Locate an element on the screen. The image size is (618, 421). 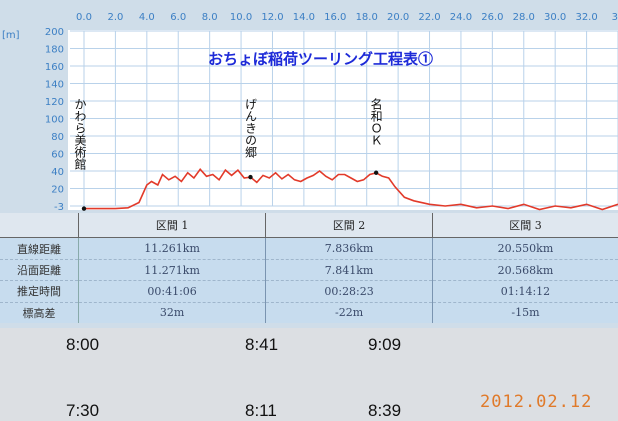
x-tick-label: 22.0 is located at coordinates (429, 17).